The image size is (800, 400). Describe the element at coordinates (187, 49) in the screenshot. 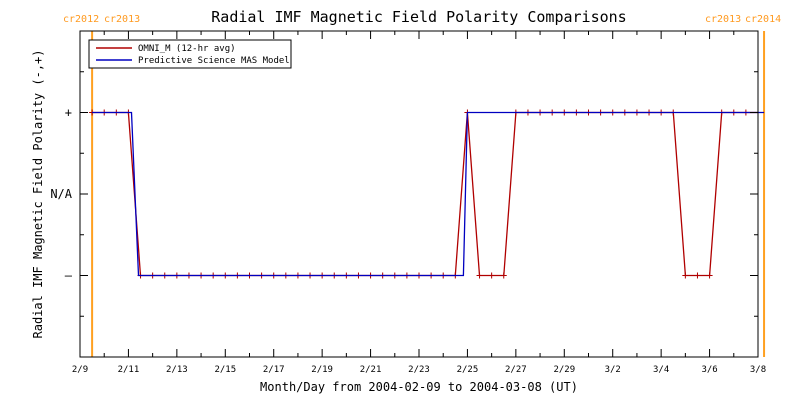

I see `legend-label-omni: OMNI_M (12-hr avg)` at that location.